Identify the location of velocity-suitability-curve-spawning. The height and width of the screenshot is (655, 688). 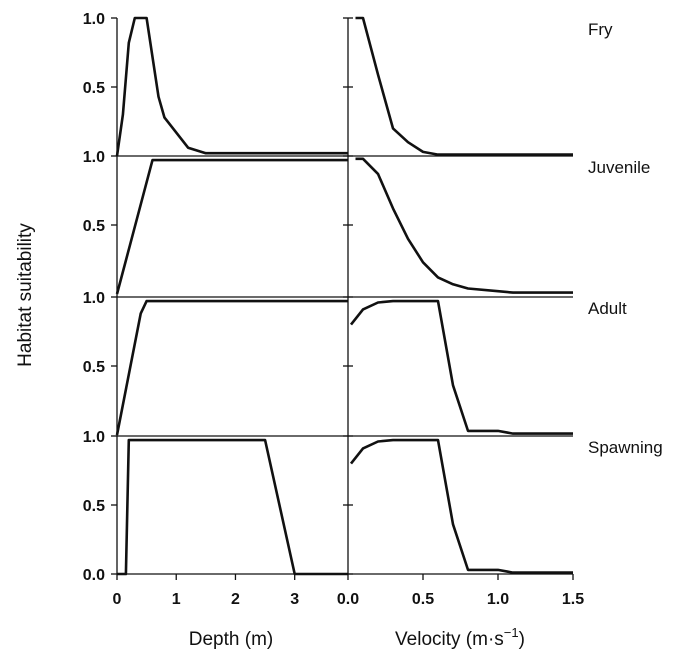
(461, 506).